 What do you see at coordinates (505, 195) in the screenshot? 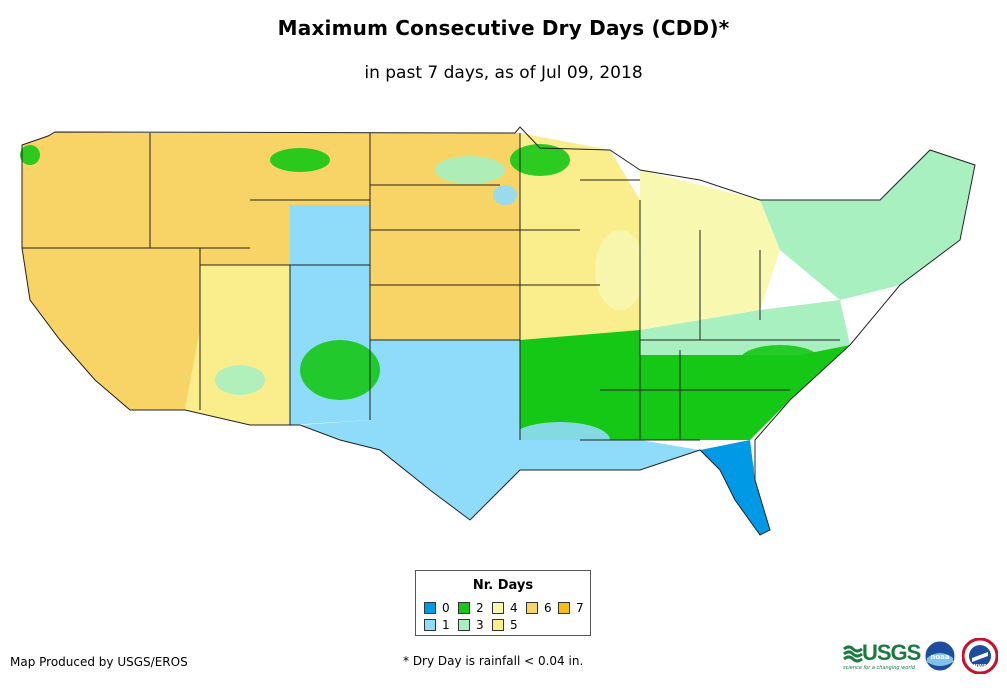
I see `patch-blue-minnesota` at bounding box center [505, 195].